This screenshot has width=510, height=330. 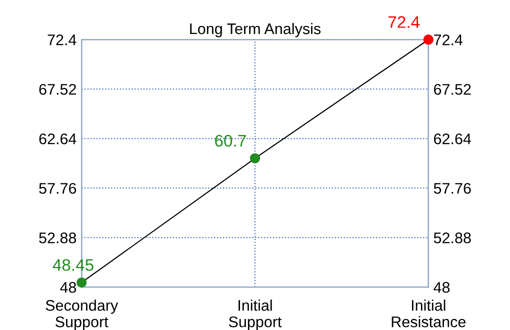 What do you see at coordinates (57, 188) in the screenshot?
I see `y-tick-label: 57.76` at bounding box center [57, 188].